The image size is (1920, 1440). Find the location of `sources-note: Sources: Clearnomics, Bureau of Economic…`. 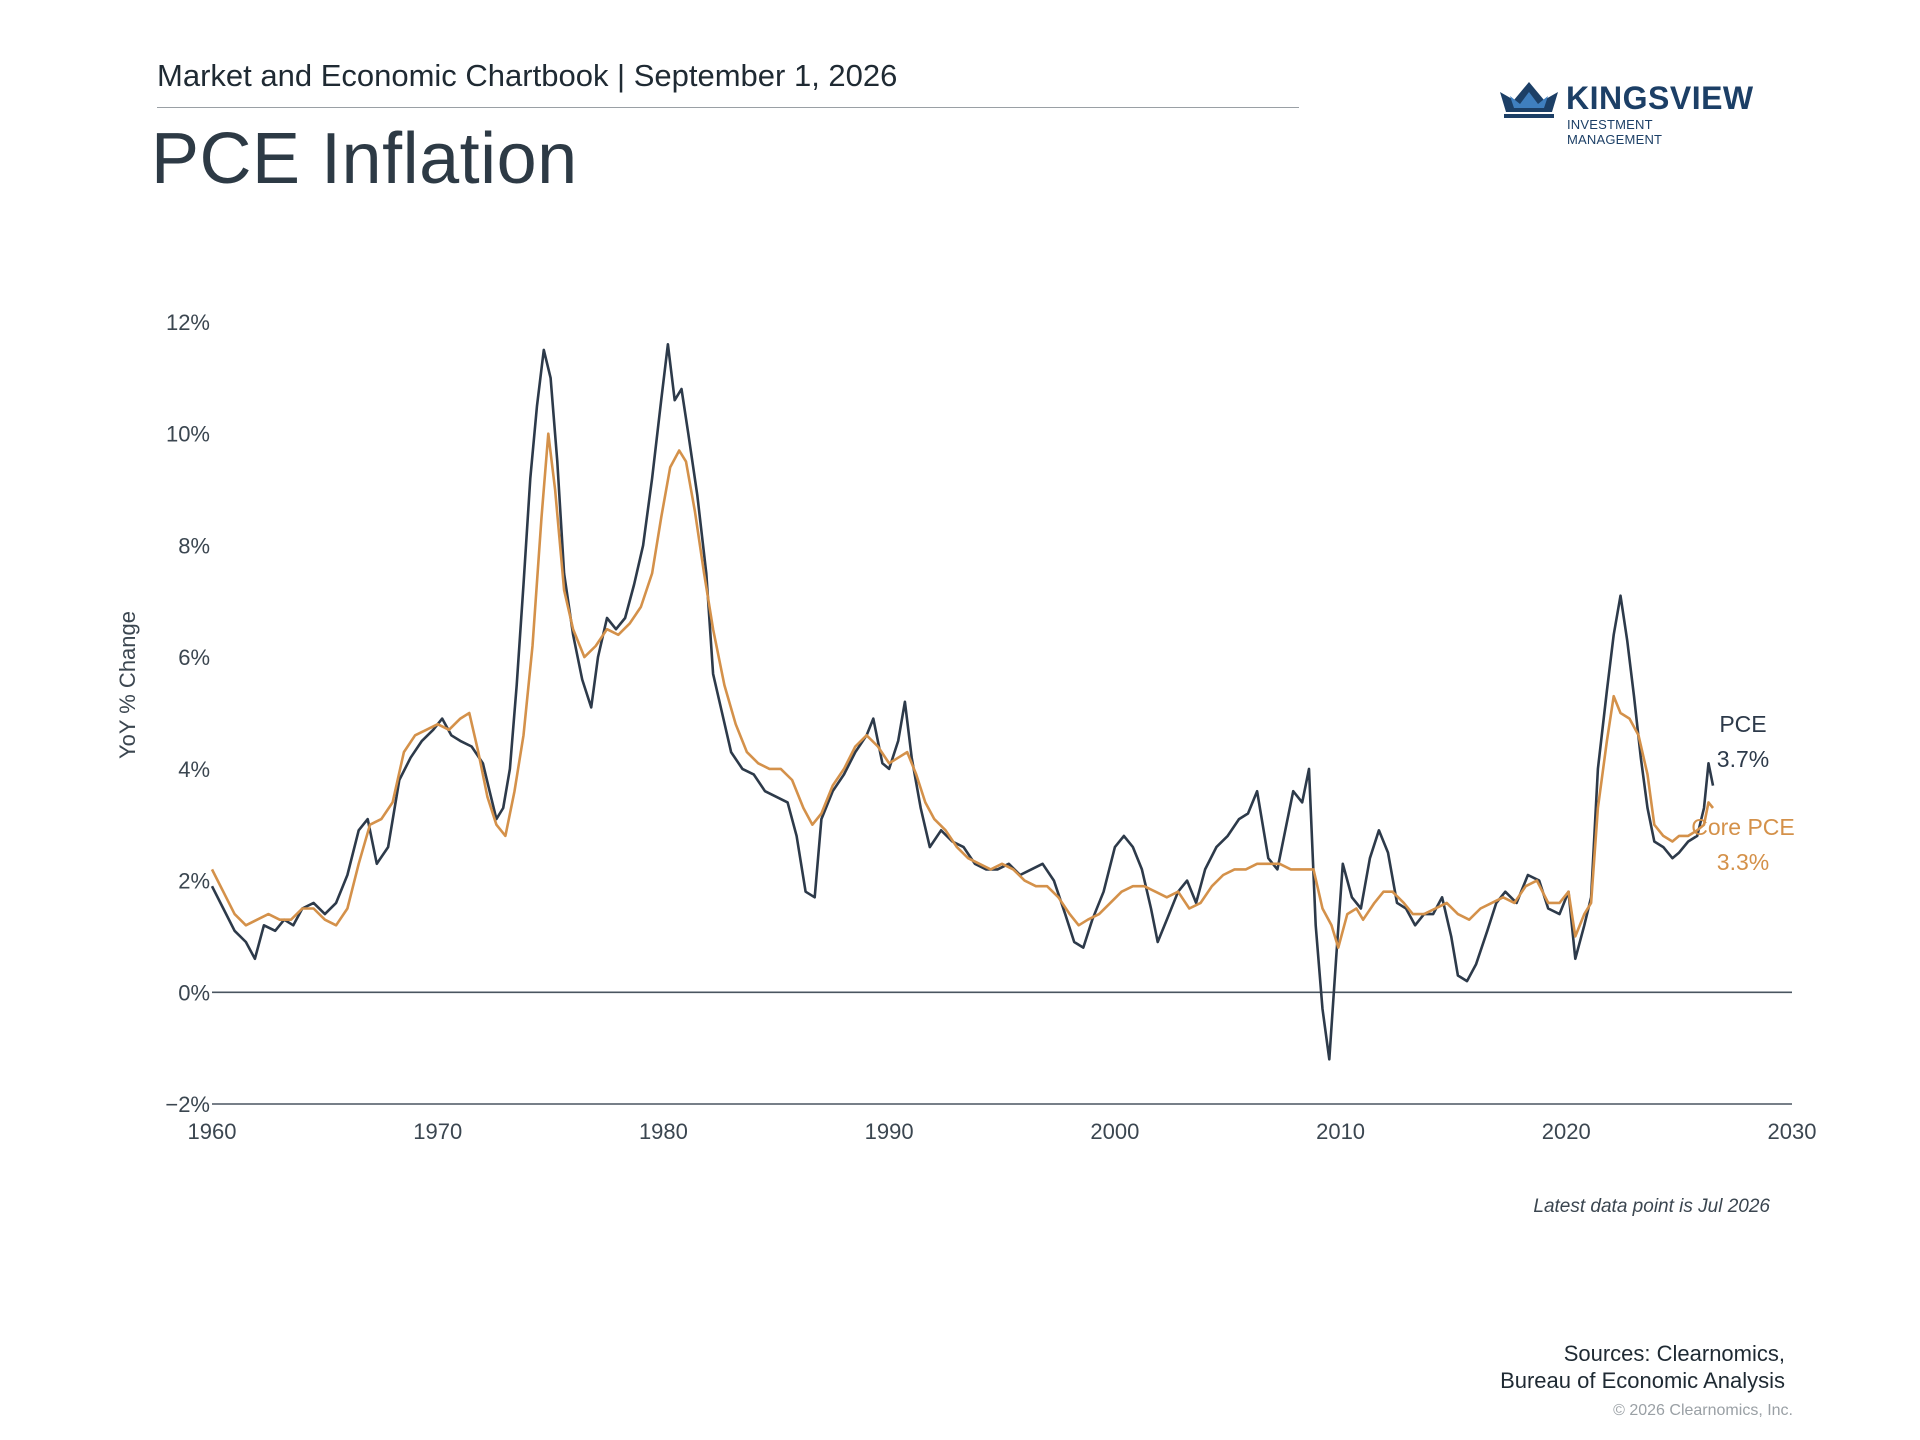

sources-note: Sources: Clearnomics, Bureau of Economic… is located at coordinates (1642, 1367).